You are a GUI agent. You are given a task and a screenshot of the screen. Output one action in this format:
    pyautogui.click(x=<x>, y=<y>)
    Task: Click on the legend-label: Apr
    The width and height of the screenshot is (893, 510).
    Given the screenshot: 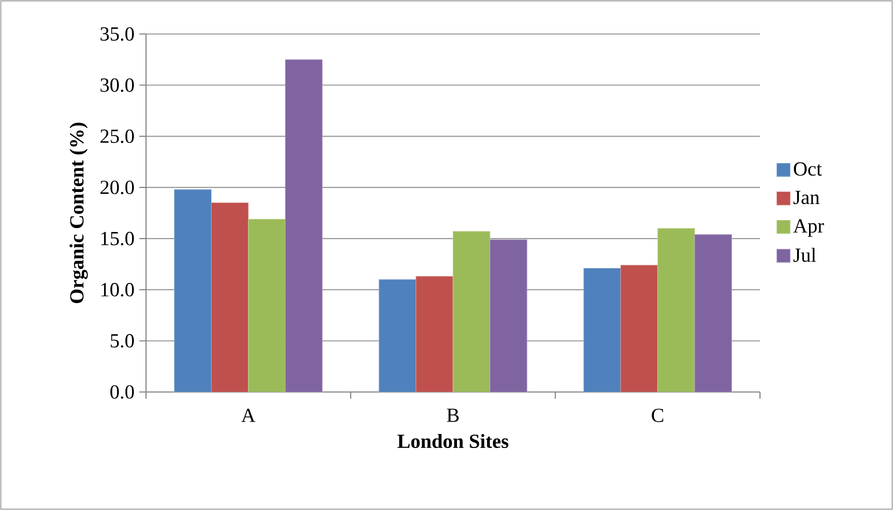 What is the action you would take?
    pyautogui.click(x=808, y=228)
    